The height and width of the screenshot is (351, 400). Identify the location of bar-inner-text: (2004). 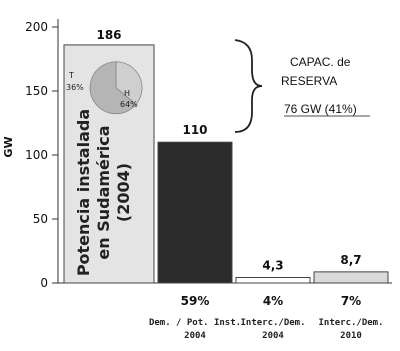
(123, 192).